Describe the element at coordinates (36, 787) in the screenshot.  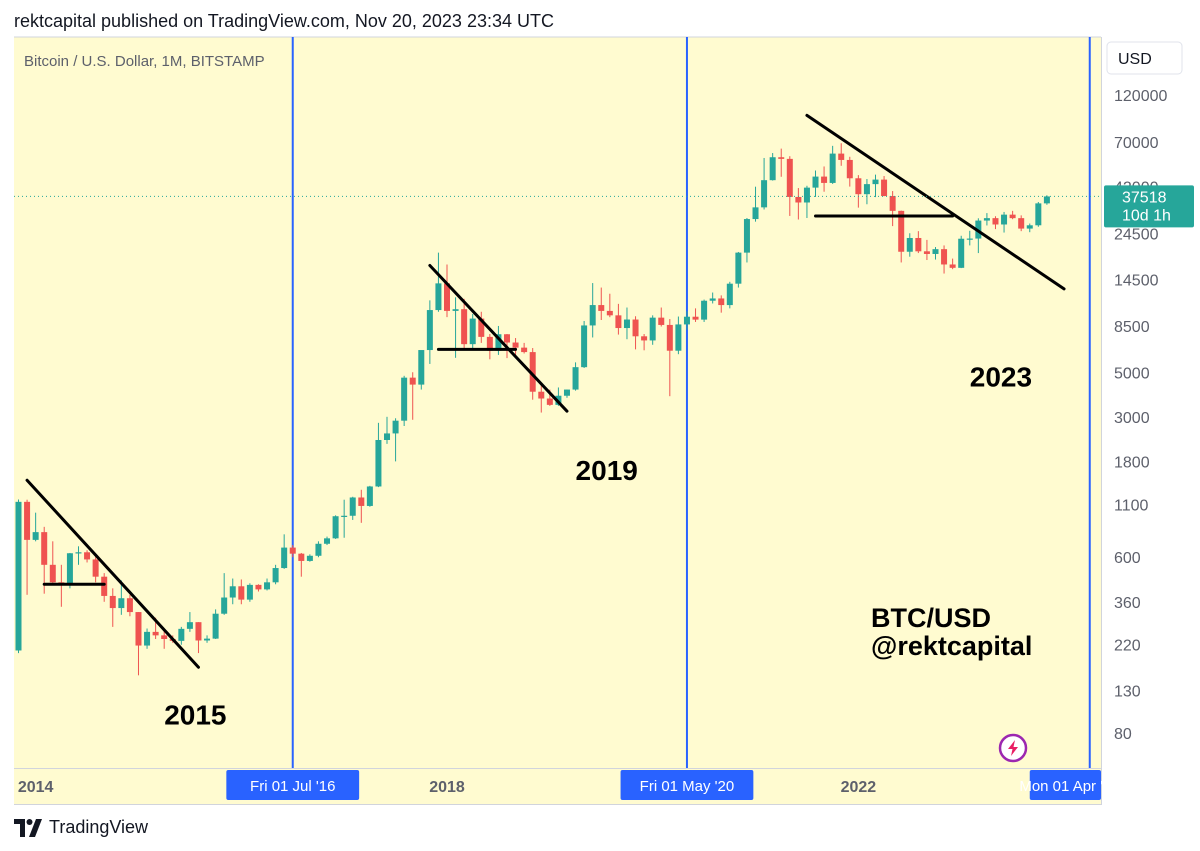
I see `time-tick-label: 2014` at that location.